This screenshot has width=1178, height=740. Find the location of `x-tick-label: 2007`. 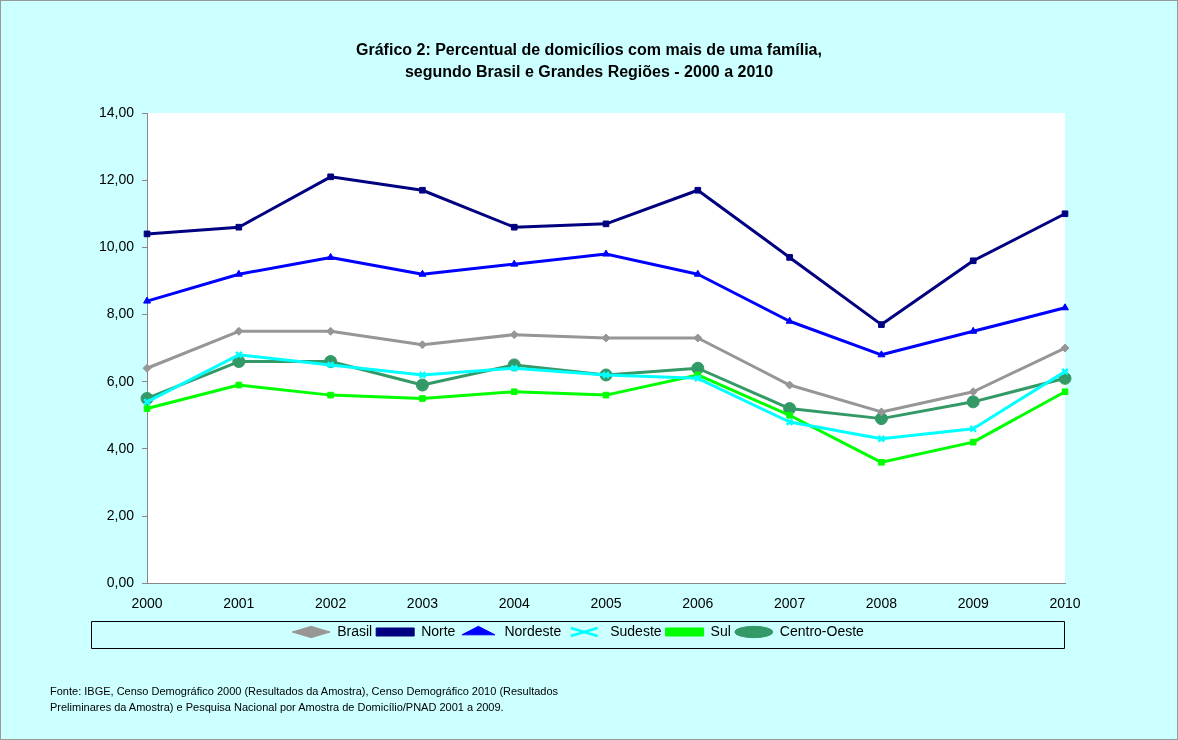

x-tick-label: 2007 is located at coordinates (790, 603).